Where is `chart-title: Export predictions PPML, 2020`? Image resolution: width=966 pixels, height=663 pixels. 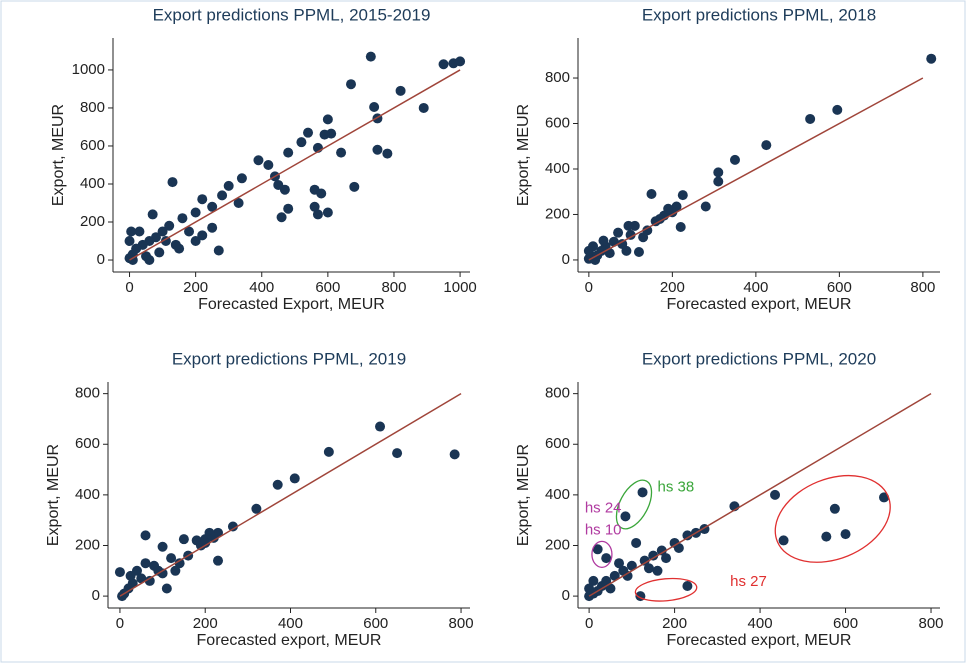
chart-title: Export predictions PPML, 2020 is located at coordinates (759, 358).